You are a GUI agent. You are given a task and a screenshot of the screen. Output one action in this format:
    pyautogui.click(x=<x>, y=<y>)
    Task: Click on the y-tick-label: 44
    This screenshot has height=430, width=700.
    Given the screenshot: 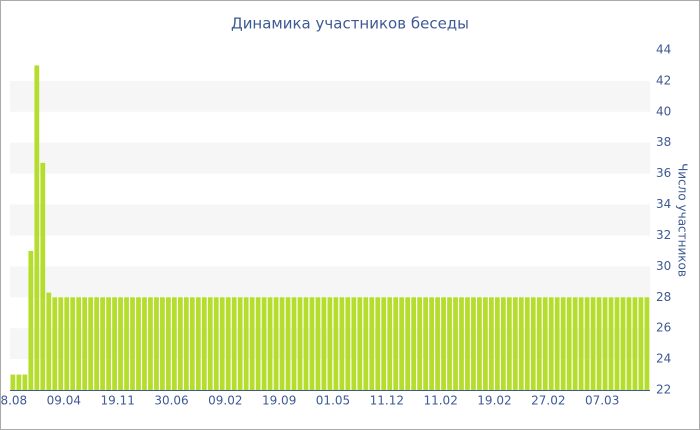 What is the action you would take?
    pyautogui.click(x=663, y=50)
    